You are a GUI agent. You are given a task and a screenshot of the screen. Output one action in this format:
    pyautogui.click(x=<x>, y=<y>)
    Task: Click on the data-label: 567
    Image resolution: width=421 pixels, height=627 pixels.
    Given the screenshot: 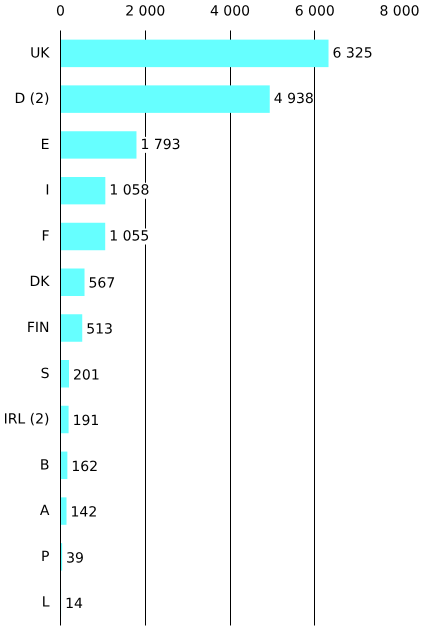 What is the action you would take?
    pyautogui.click(x=102, y=284)
    